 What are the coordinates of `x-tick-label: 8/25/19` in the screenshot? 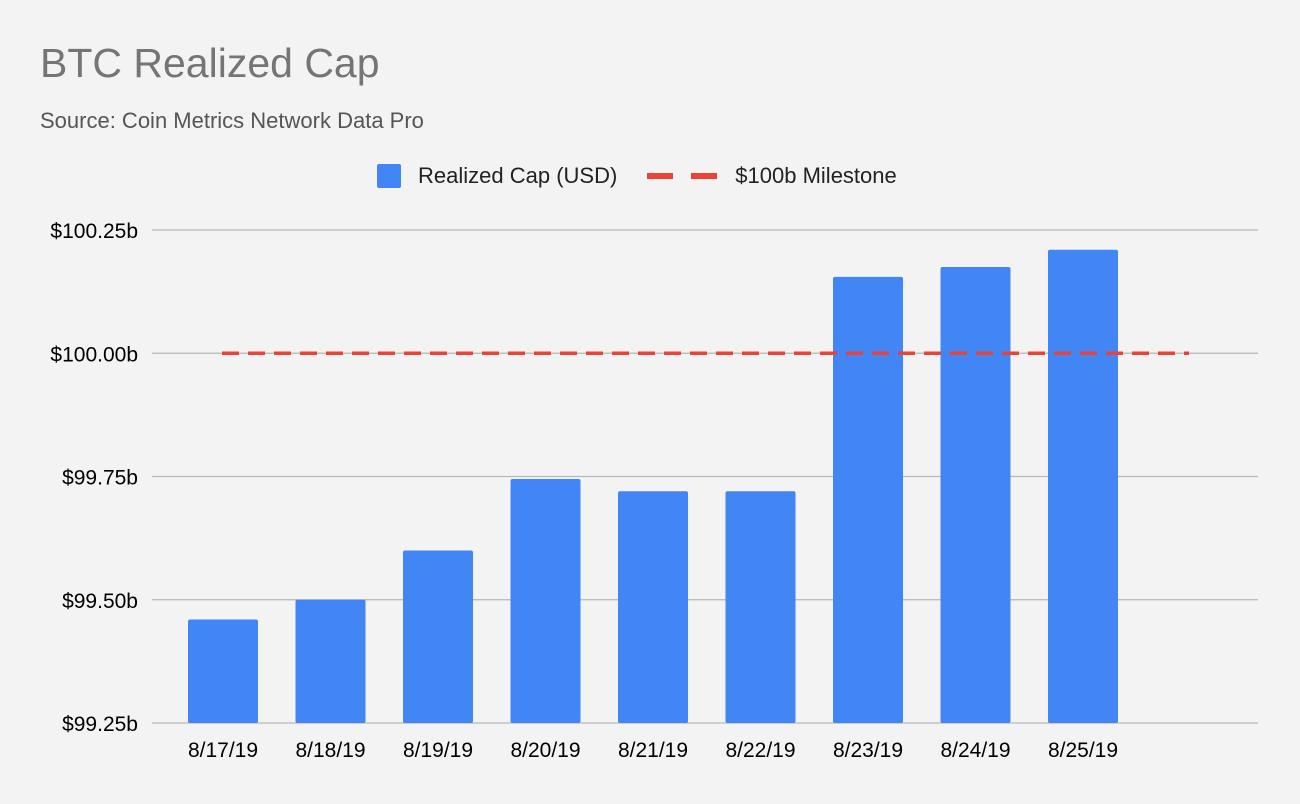 It's located at (1083, 750).